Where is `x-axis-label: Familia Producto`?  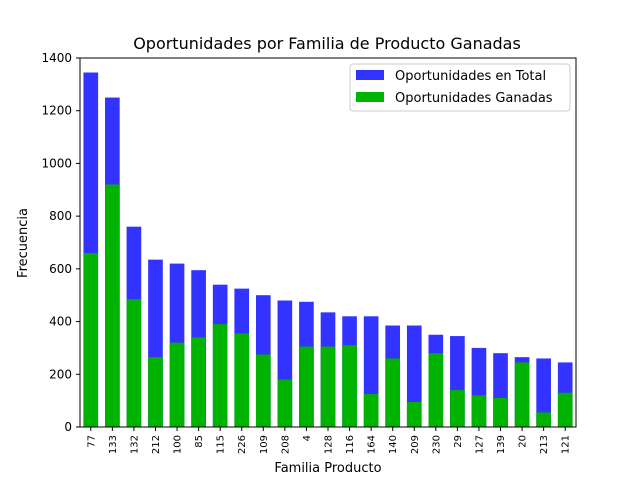 x-axis-label: Familia Producto is located at coordinates (327, 468).